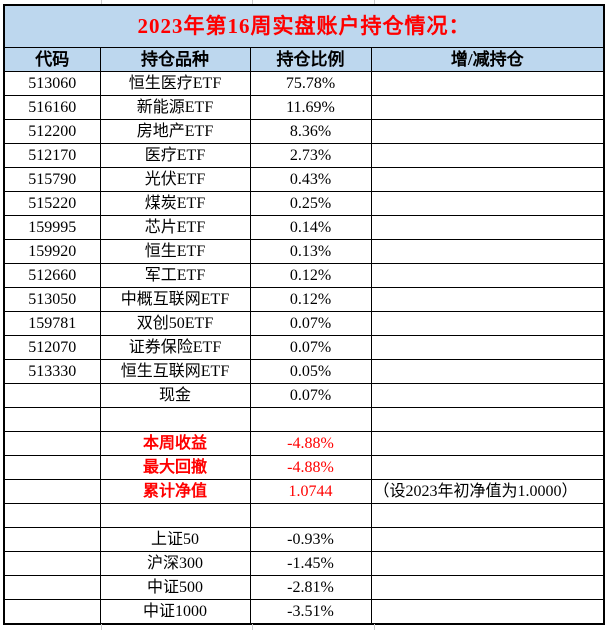 Image resolution: width=607 pixels, height=630 pixels. I want to click on holding-code-cell: 159995, so click(52, 227).